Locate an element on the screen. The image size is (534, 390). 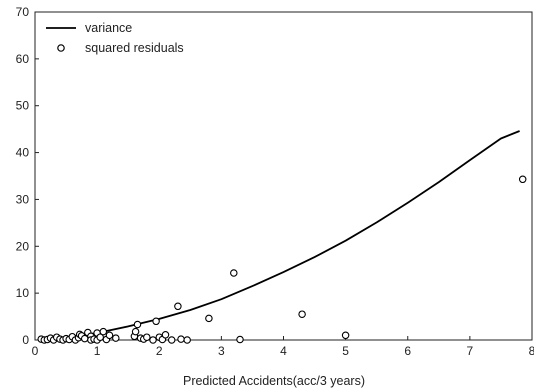
x-tick-label: 1 is located at coordinates (97, 351).